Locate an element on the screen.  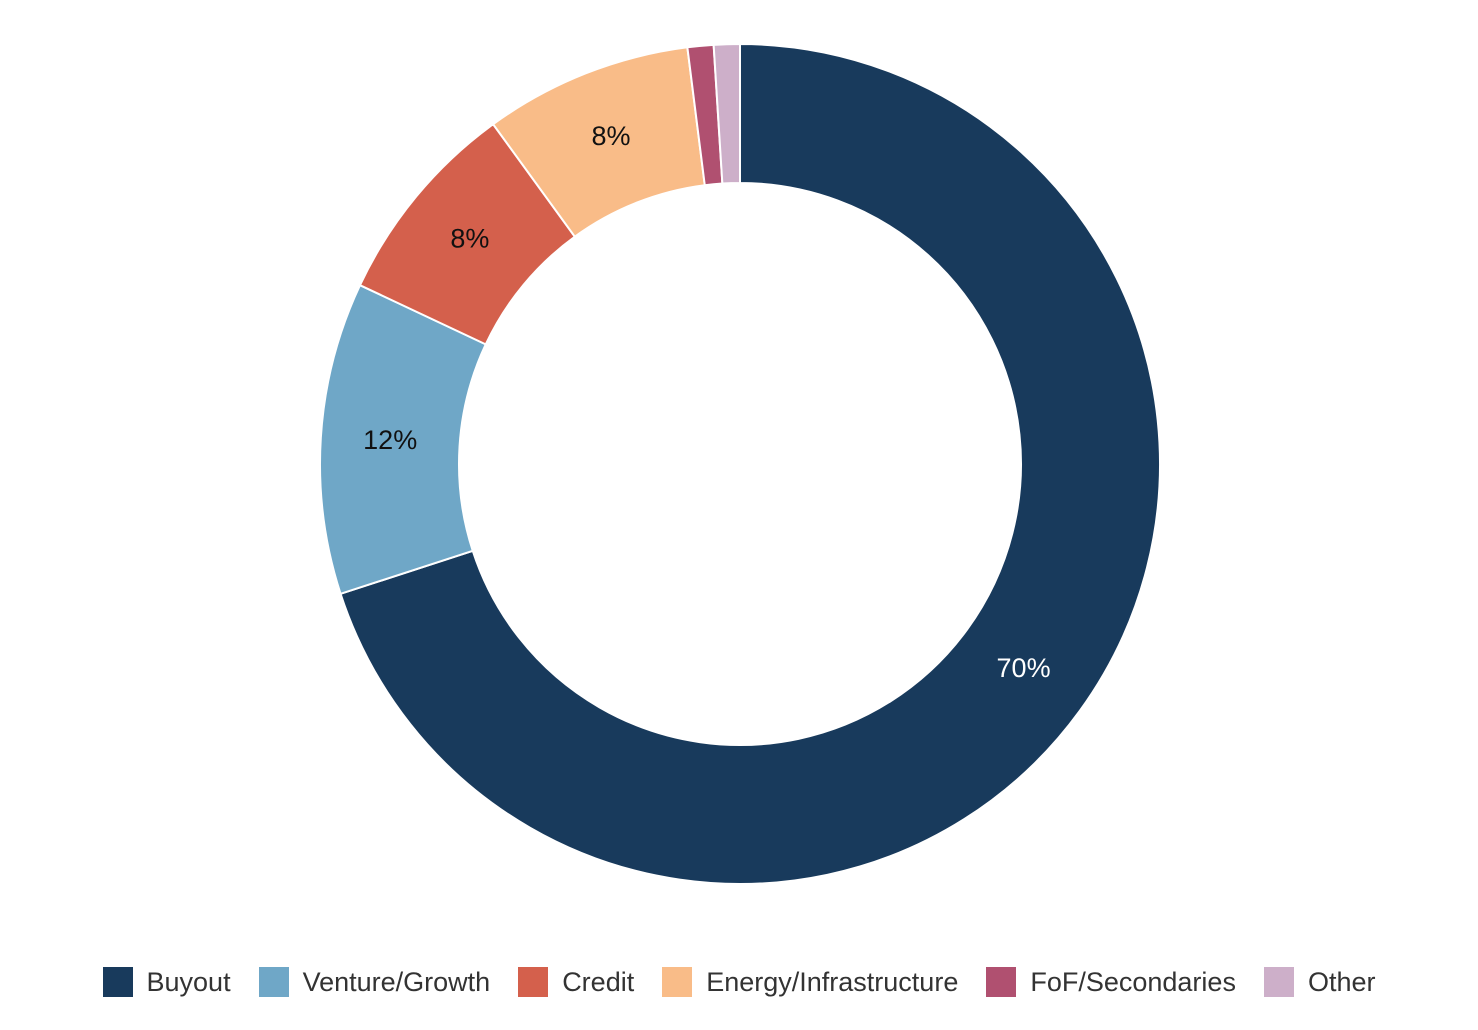
legend-label: Venture/Growth is located at coordinates (396, 981).